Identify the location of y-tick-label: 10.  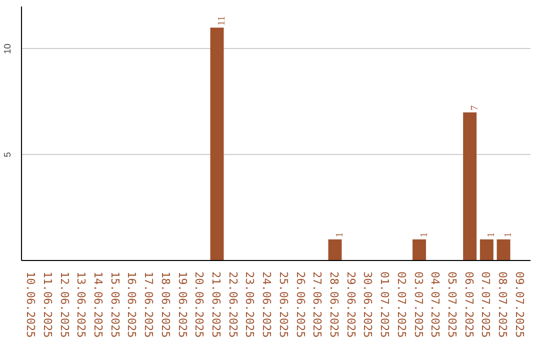
(7, 49).